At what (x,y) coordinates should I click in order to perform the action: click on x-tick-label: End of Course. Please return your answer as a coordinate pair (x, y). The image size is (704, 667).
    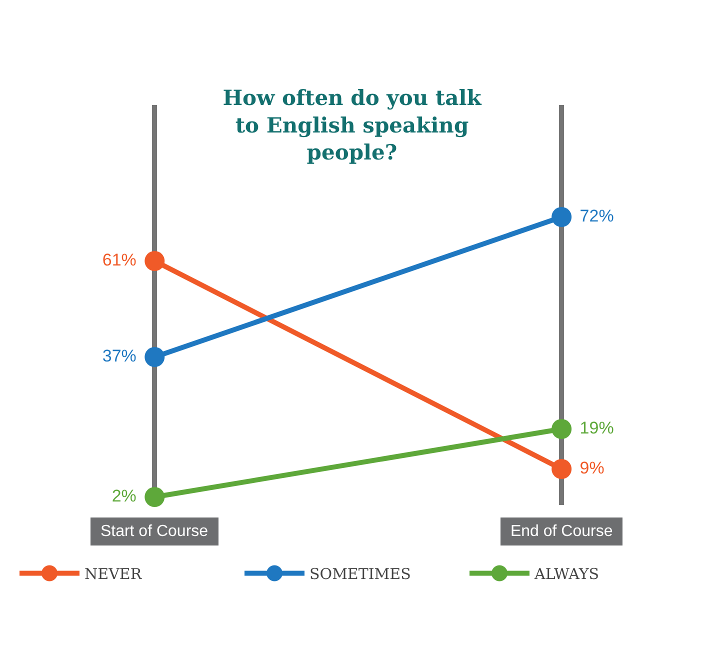
    Looking at the image, I should click on (562, 531).